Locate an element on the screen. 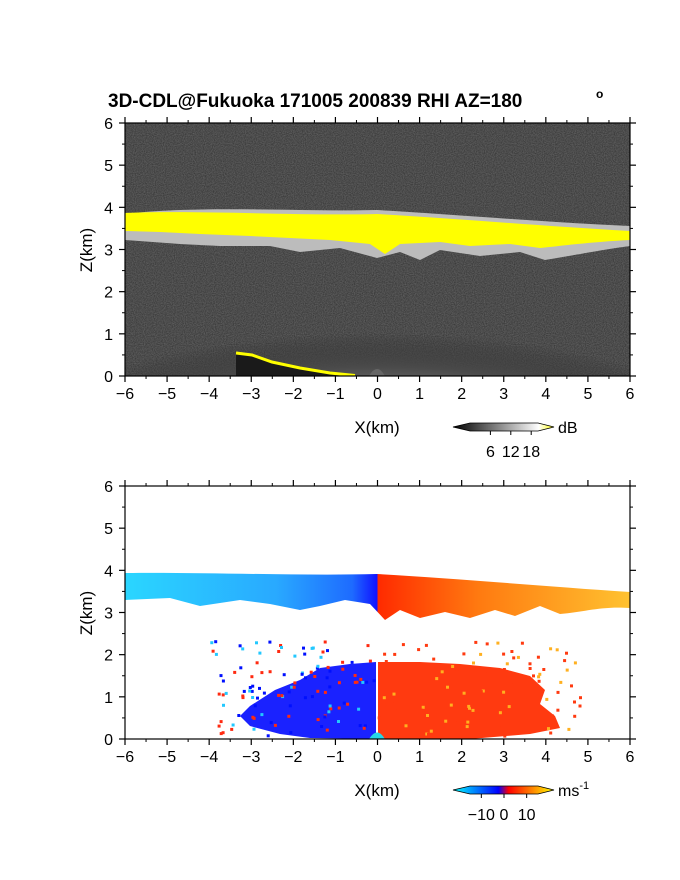 The image size is (680, 880). x-tick-label: 5 is located at coordinates (587, 757).